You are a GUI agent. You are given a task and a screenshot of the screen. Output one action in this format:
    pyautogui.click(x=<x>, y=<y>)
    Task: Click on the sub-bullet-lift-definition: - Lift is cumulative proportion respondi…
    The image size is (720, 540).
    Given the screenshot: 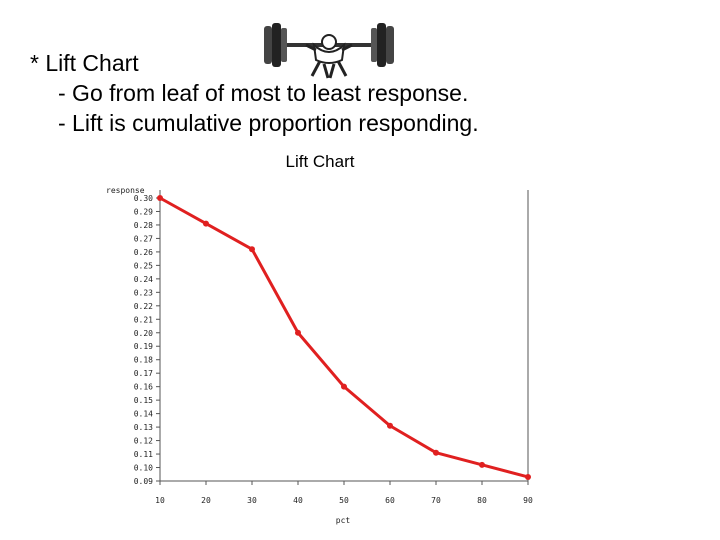 What is the action you would take?
    pyautogui.click(x=268, y=123)
    